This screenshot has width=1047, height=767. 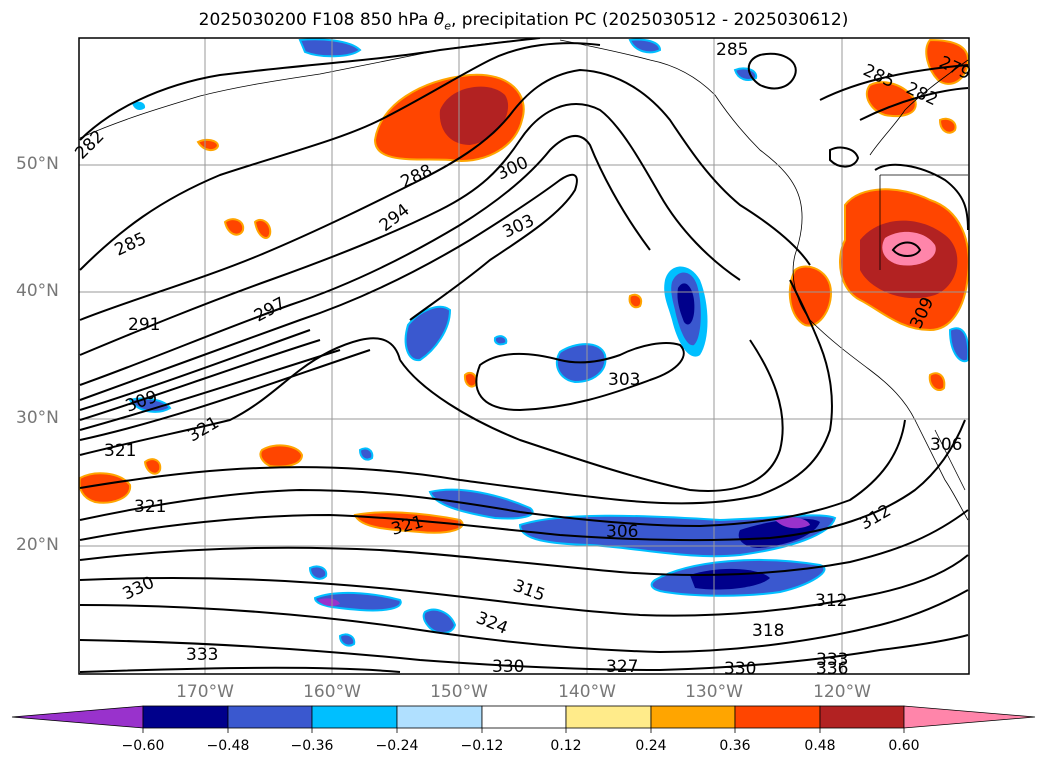 What do you see at coordinates (144, 325) in the screenshot?
I see `contour-label: 291` at bounding box center [144, 325].